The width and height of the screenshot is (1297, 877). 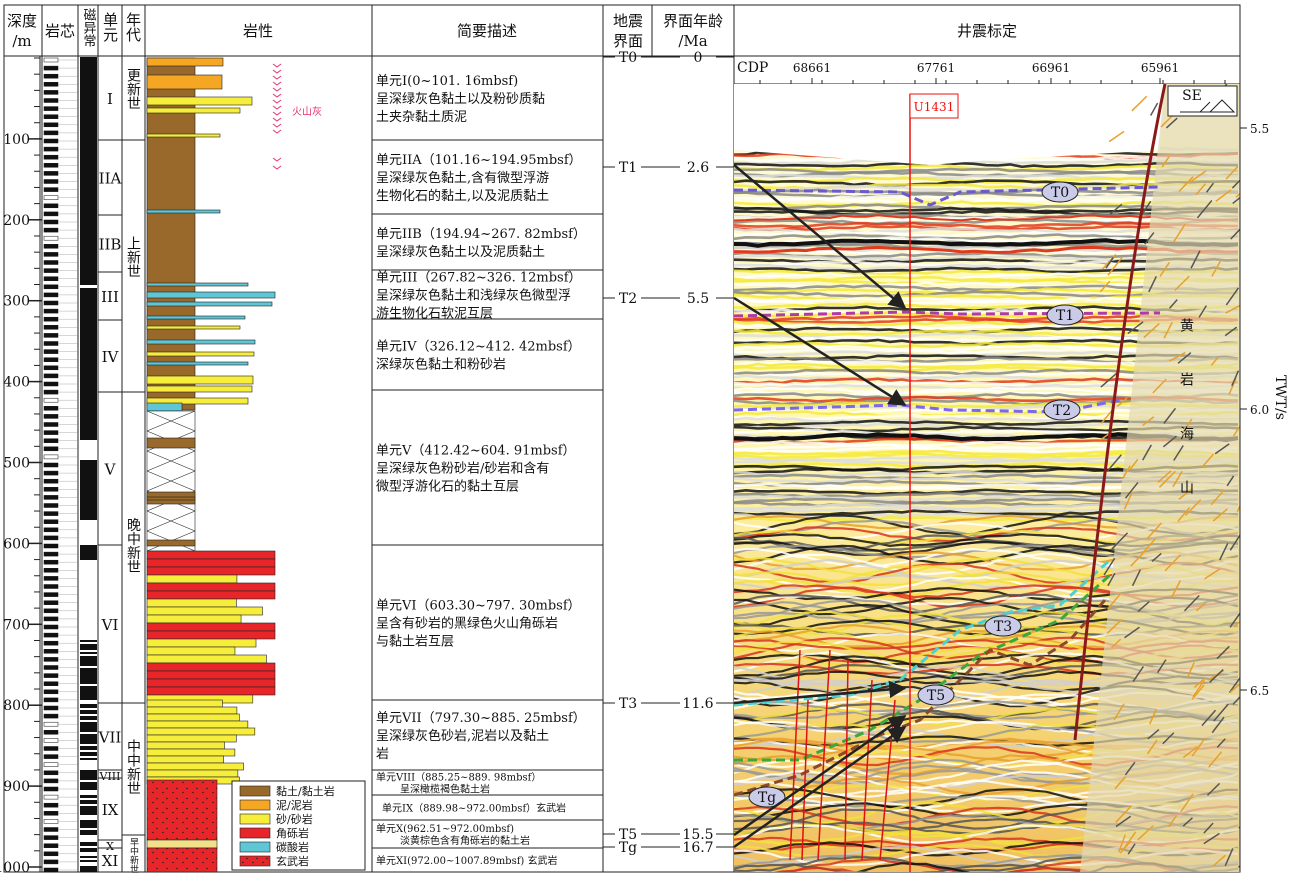 What do you see at coordinates (255, 791) in the screenshot?
I see `legend-swatch` at bounding box center [255, 791].